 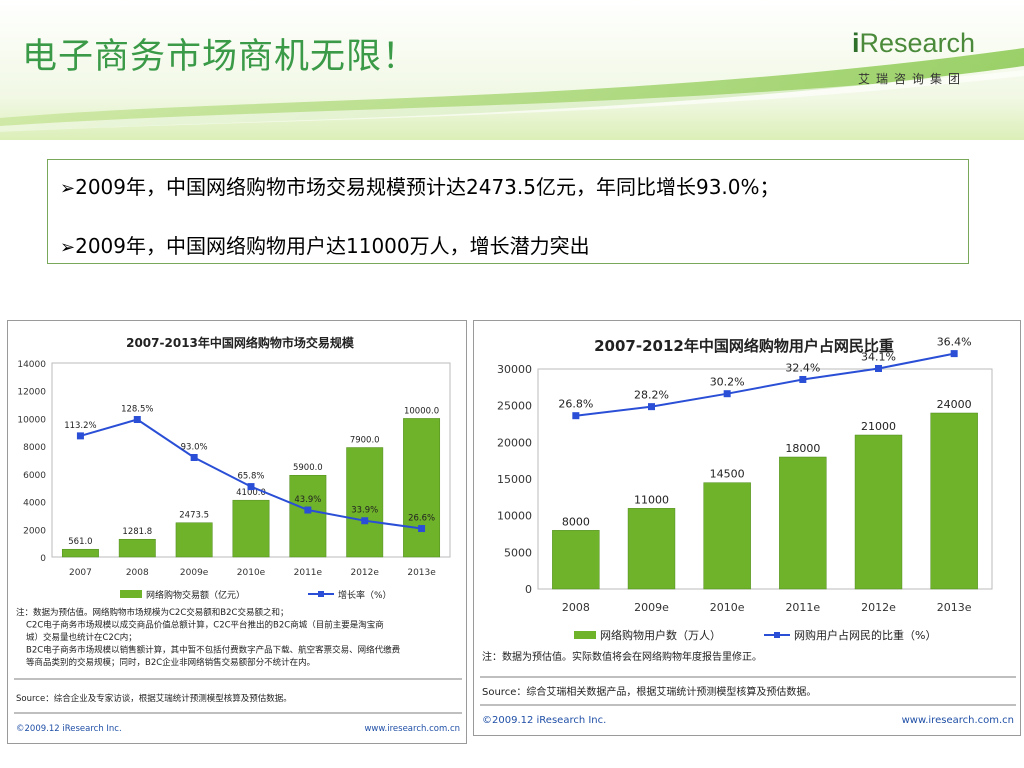 What do you see at coordinates (34, 476) in the screenshot?
I see `y-tick-label: 6000` at bounding box center [34, 476].